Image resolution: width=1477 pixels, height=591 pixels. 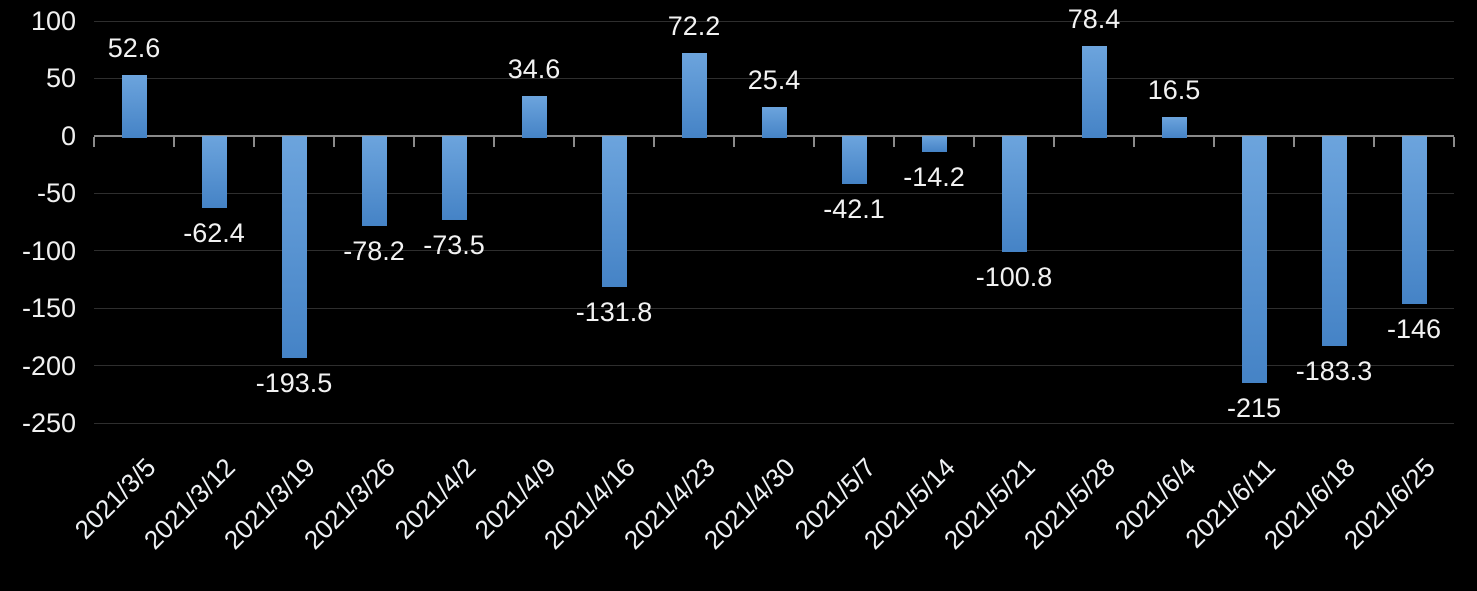 What do you see at coordinates (60, 78) in the screenshot?
I see `y-axis-tick-label: 50` at bounding box center [60, 78].